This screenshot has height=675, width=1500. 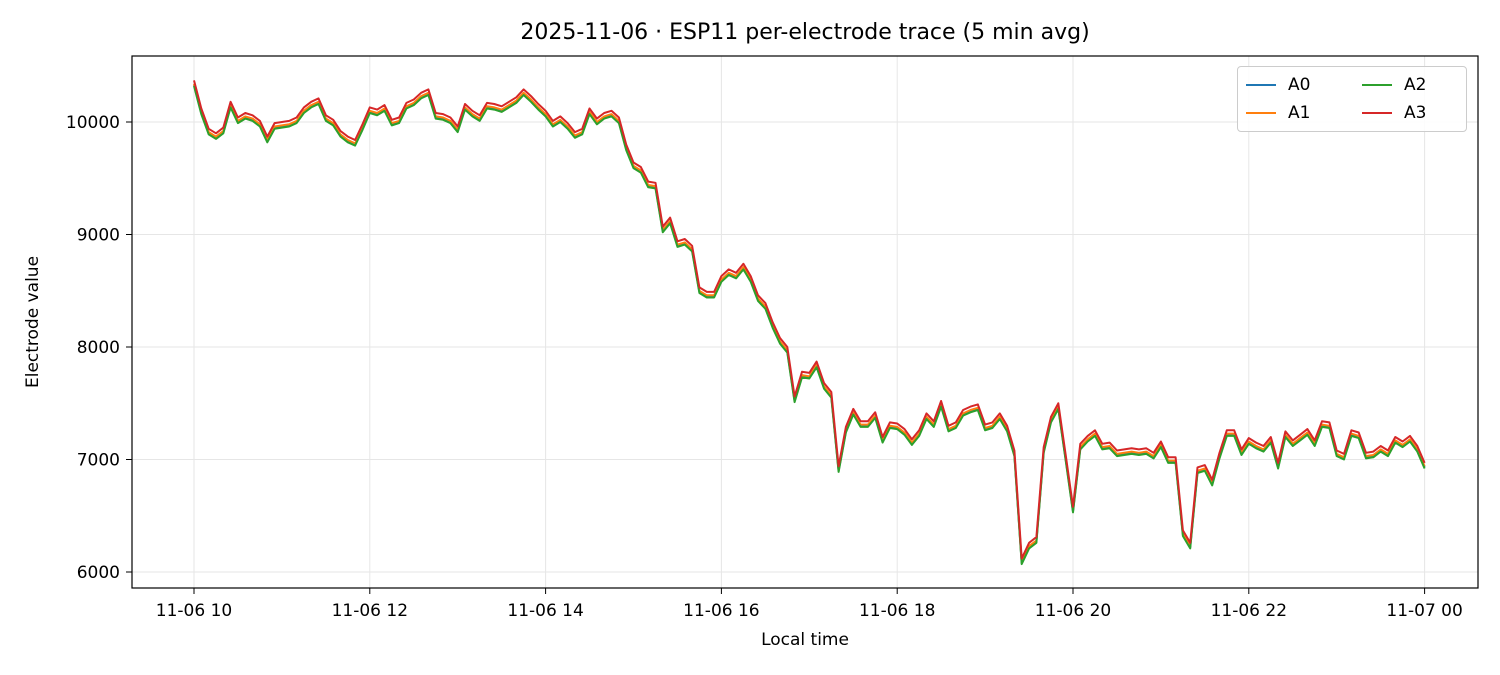 I want to click on y-tick-label: 6000, so click(x=98, y=573).